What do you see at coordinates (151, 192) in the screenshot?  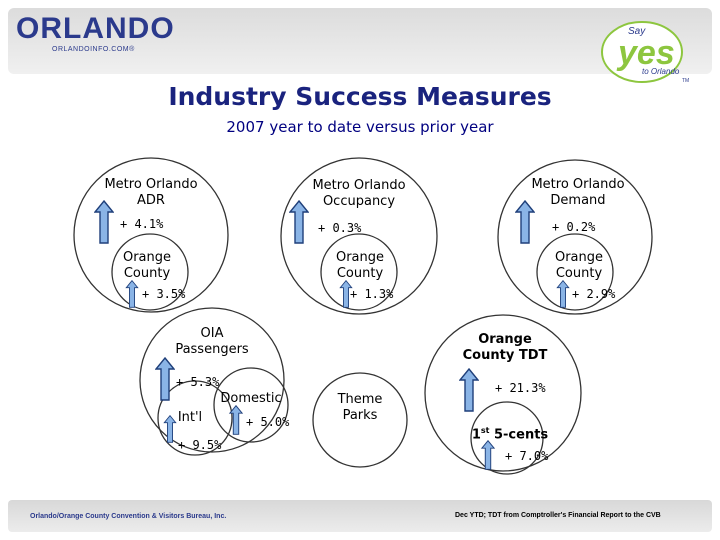 I see `adr-label: Metro Orlando ADR` at bounding box center [151, 192].